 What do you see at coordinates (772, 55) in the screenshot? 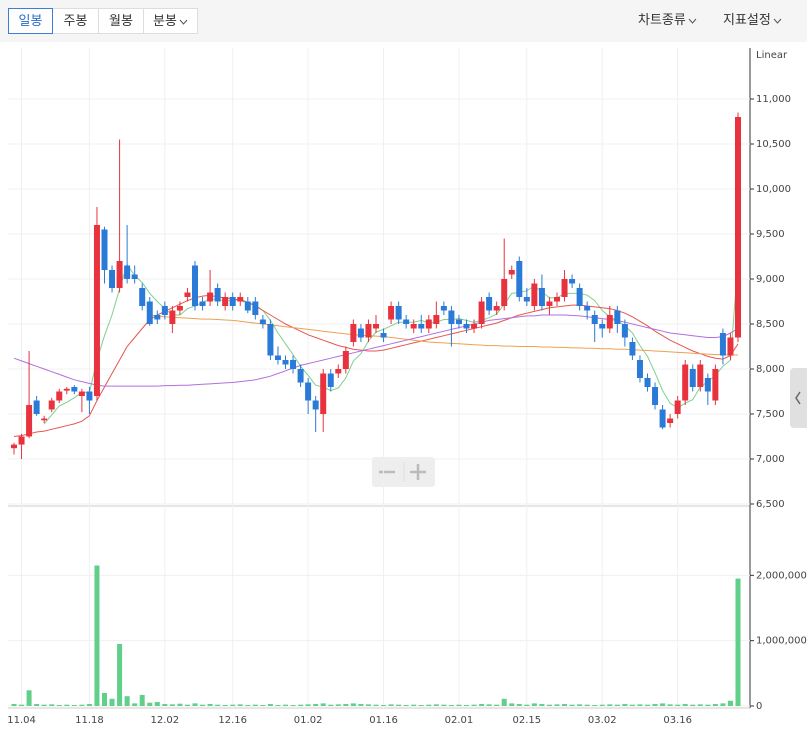
I see `scale-label: Linear` at bounding box center [772, 55].